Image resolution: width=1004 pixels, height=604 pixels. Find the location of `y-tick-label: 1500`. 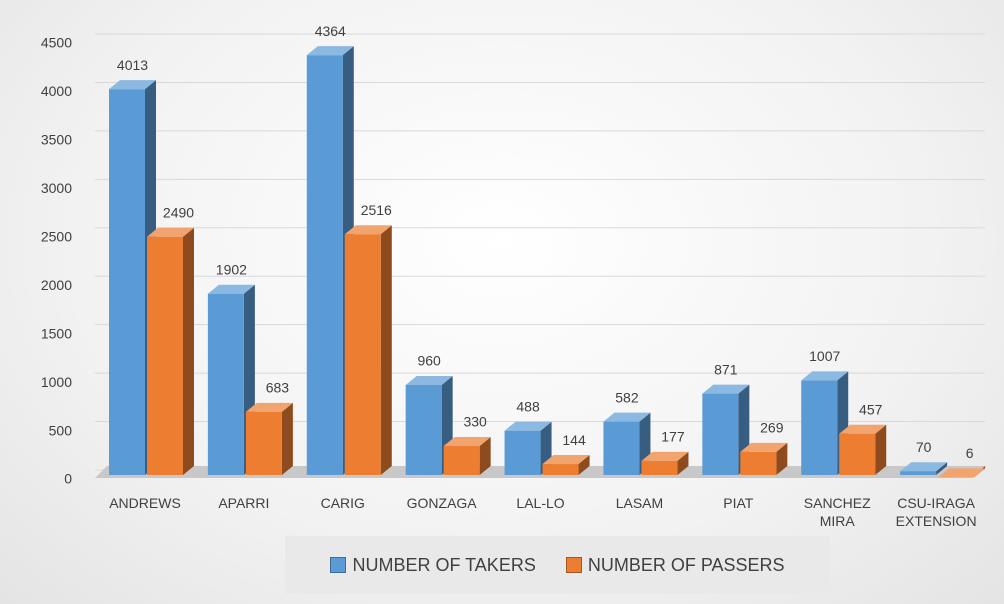

y-tick-label: 1500 is located at coordinates (56, 333).